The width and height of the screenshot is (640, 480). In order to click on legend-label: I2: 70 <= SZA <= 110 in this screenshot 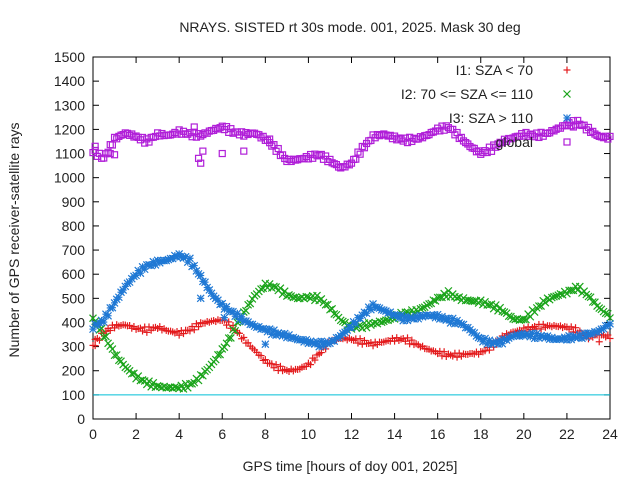, I will do `click(467, 94)`.